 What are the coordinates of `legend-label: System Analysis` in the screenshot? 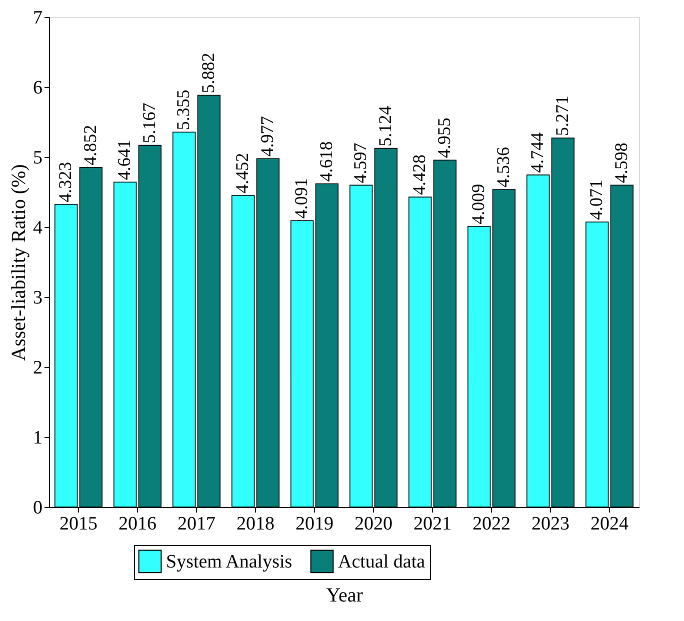 It's located at (229, 561).